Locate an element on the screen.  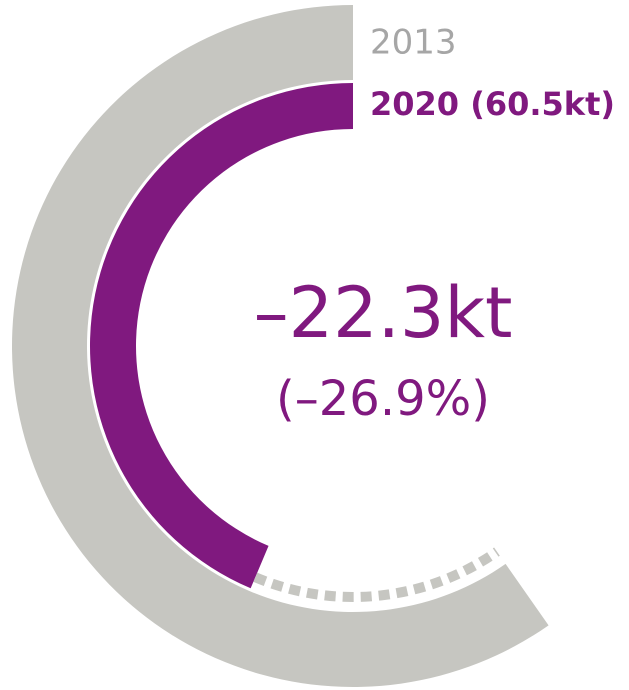
legend-label: 2020 (60.5kt) is located at coordinates (492, 104).